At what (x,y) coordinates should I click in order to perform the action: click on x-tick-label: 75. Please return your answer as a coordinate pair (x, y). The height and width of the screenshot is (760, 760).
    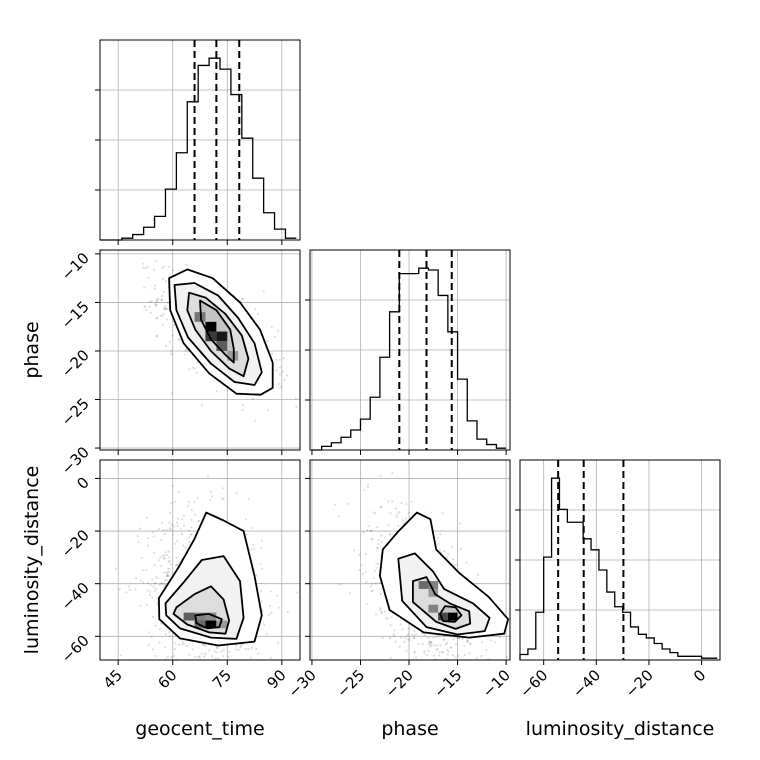
    Looking at the image, I should click on (222, 679).